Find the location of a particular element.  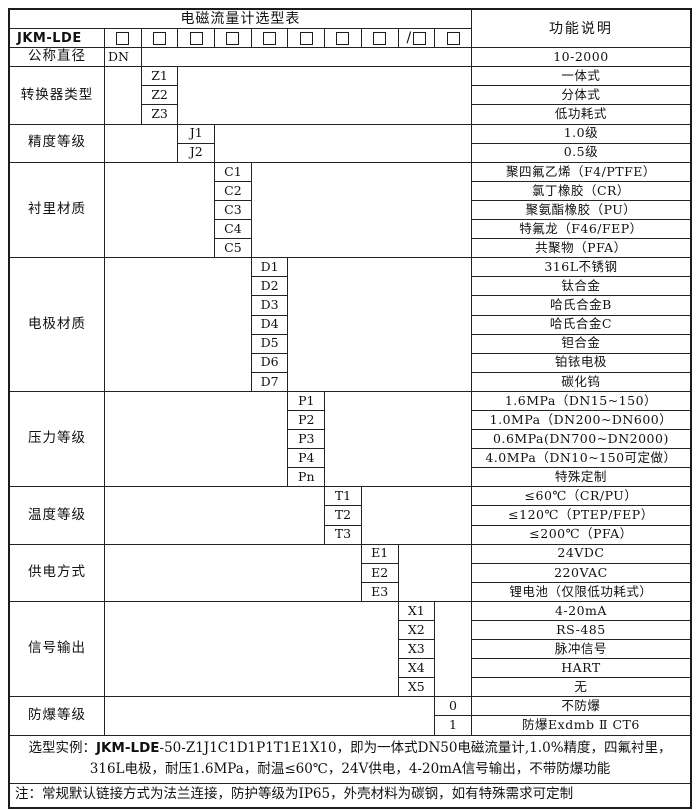

group-label-converter-type: 转换器类型 is located at coordinates (57, 96).